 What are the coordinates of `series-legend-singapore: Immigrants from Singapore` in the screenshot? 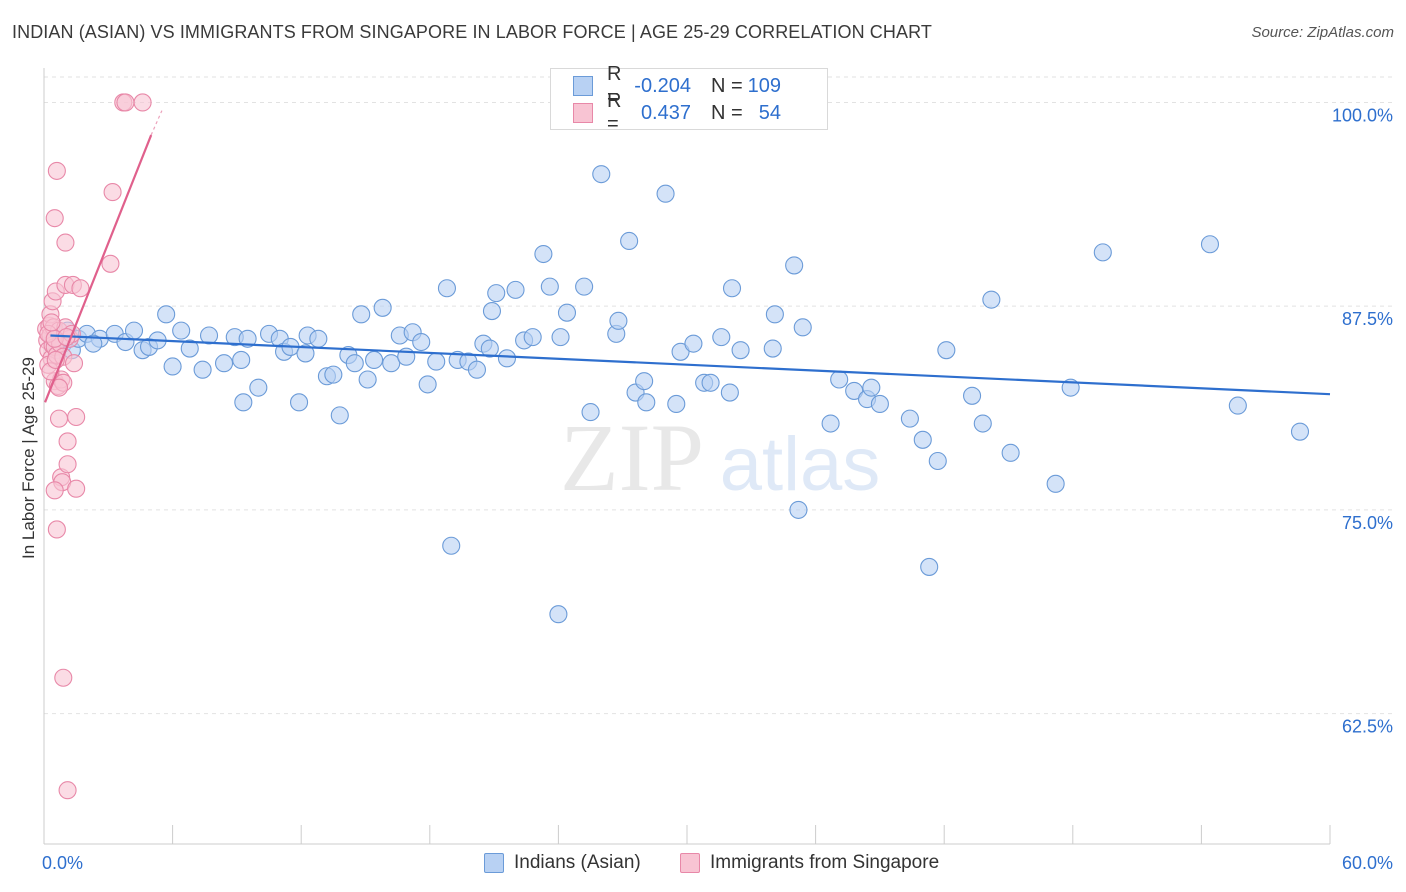 It's located at (809, 863).